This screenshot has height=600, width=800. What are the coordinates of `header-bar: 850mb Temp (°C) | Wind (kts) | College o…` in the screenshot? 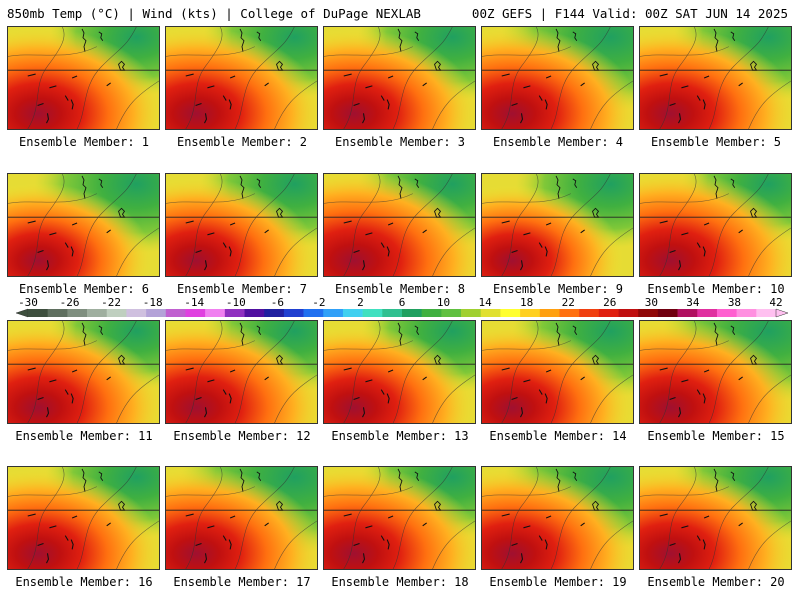 It's located at (400, 12).